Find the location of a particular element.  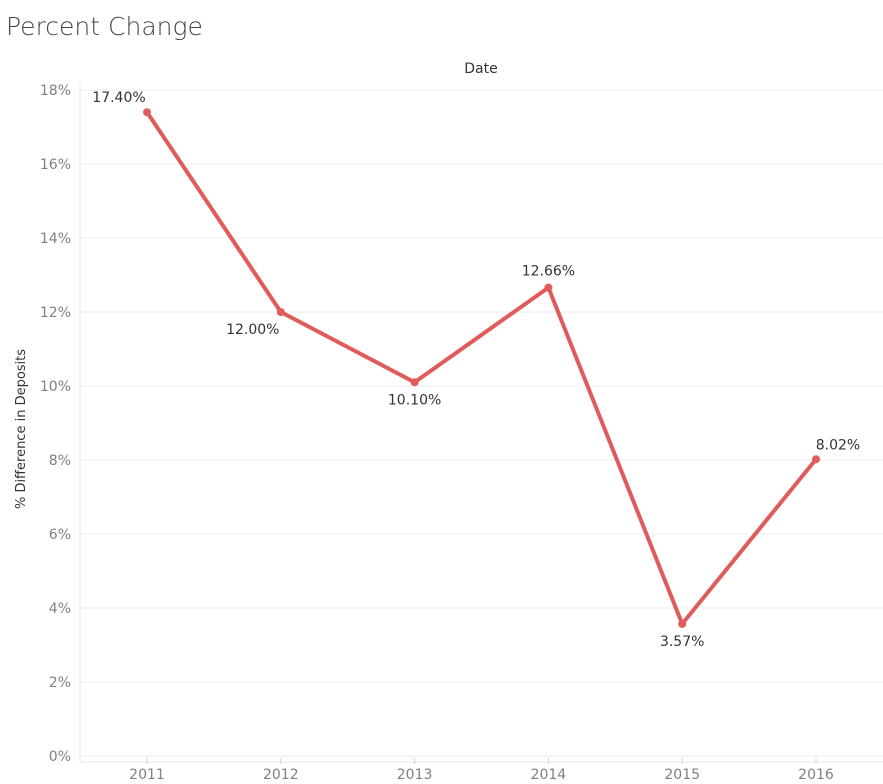

x-axis-title: Date is located at coordinates (480, 69).